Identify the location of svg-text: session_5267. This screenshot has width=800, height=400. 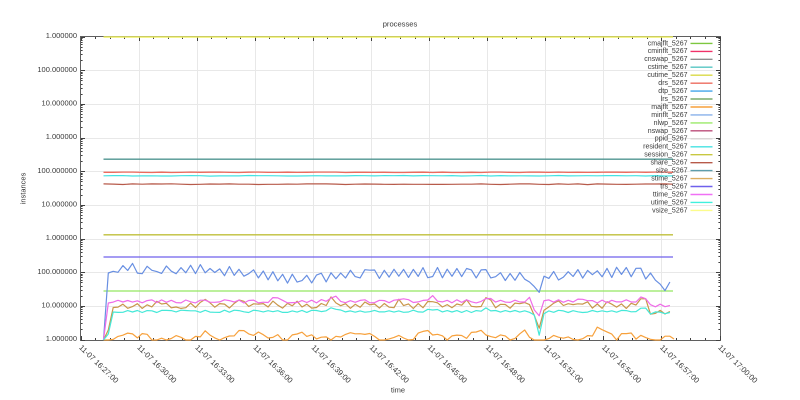
(665, 155).